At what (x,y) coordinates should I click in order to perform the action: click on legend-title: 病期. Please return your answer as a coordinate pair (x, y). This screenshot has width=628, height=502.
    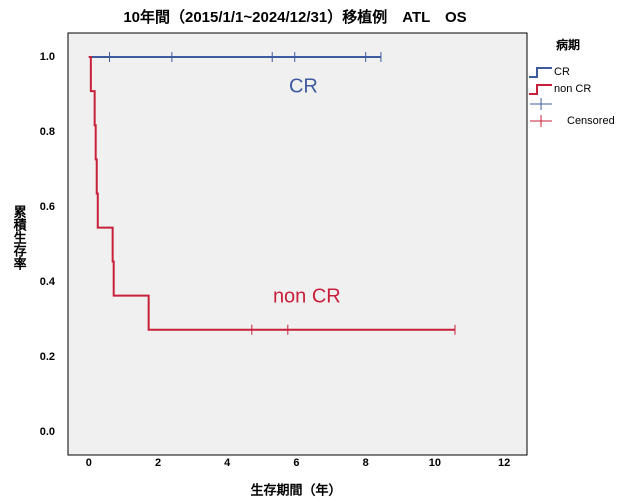
    Looking at the image, I should click on (568, 44).